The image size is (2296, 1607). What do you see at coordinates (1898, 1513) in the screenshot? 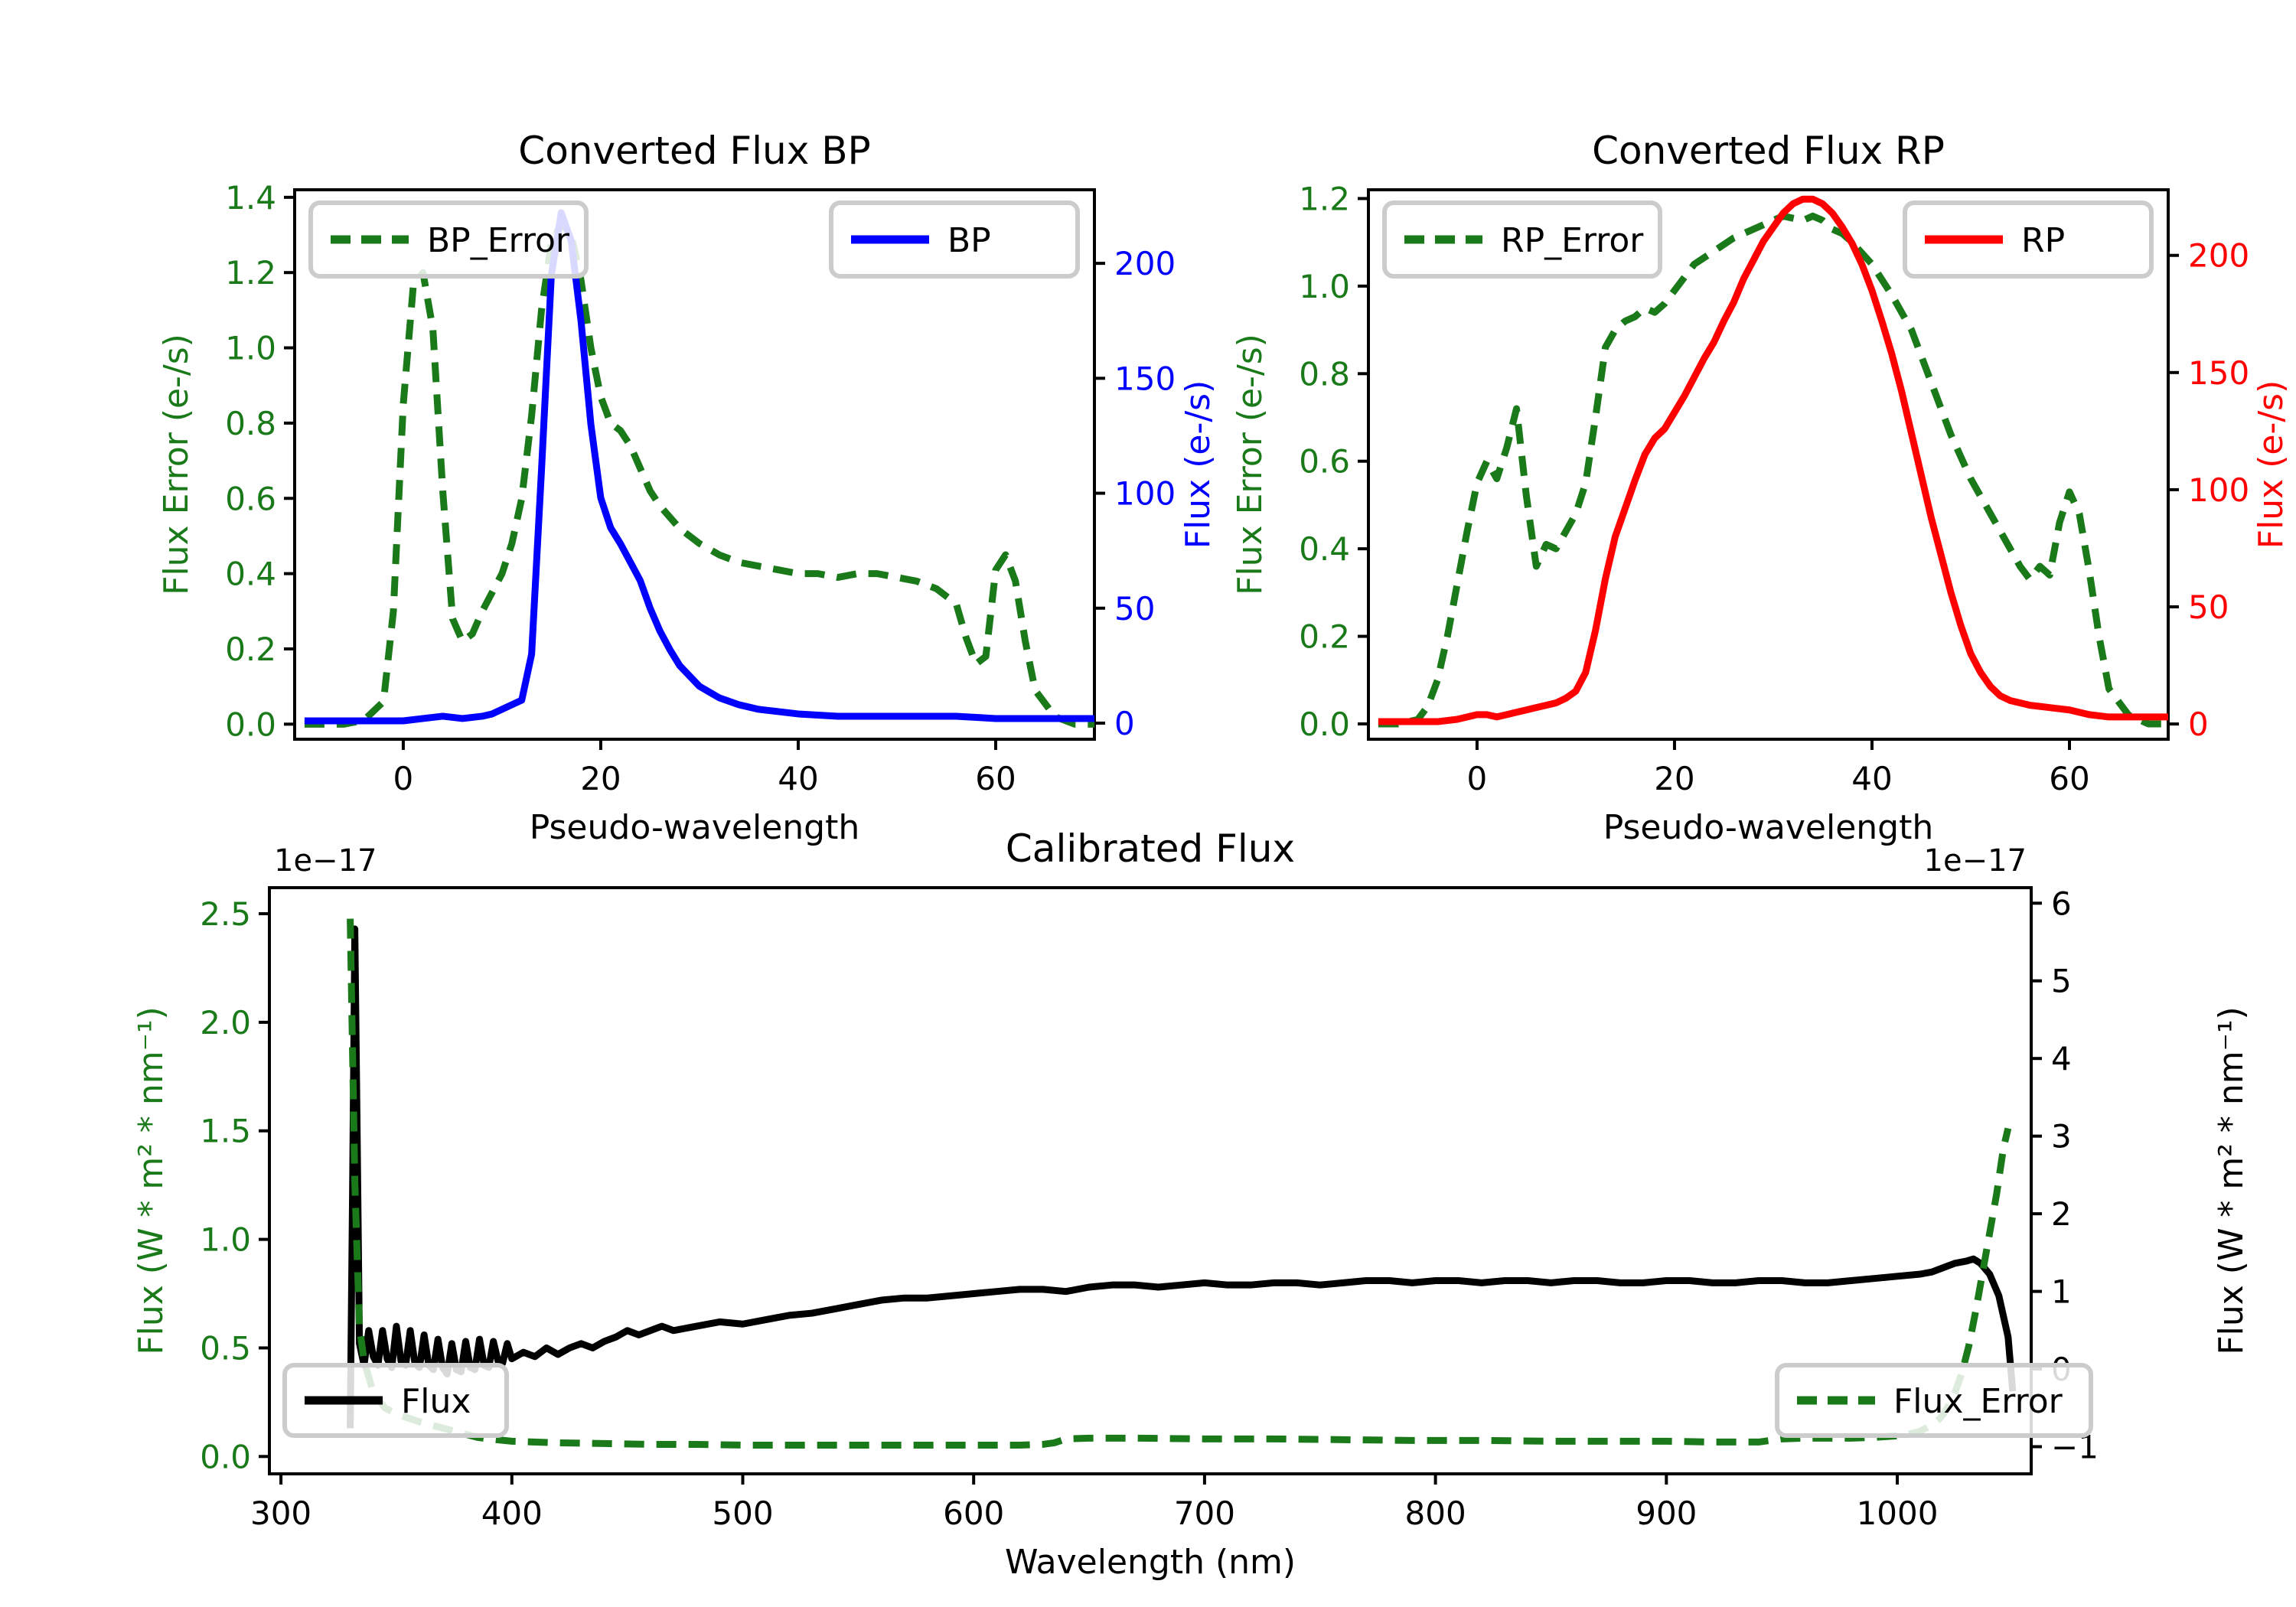
I see `x-tick-label: 1000` at bounding box center [1898, 1513].